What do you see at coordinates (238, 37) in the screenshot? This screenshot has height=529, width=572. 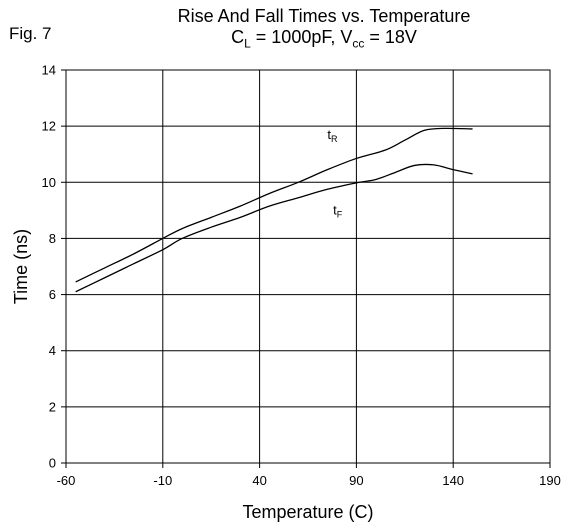 I see `cl-symbol: C` at bounding box center [238, 37].